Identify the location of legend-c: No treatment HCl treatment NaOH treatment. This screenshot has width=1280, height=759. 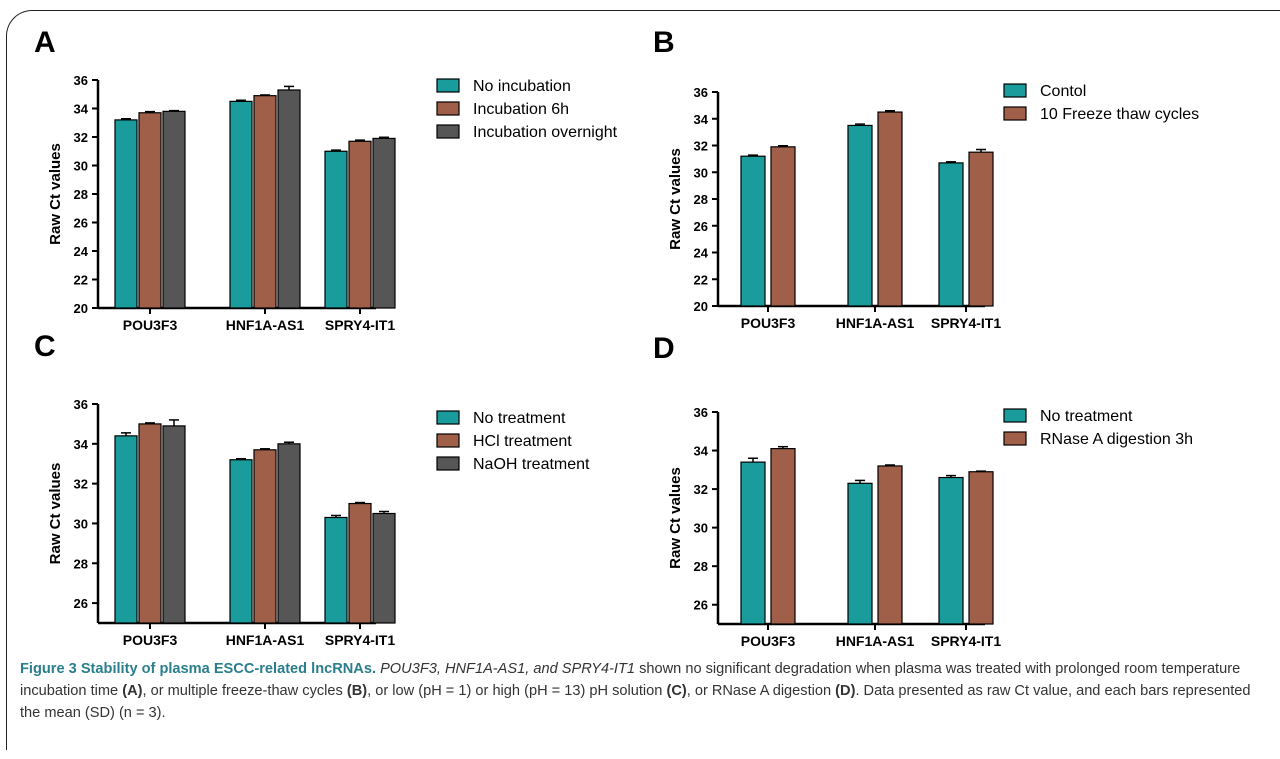
(513, 441).